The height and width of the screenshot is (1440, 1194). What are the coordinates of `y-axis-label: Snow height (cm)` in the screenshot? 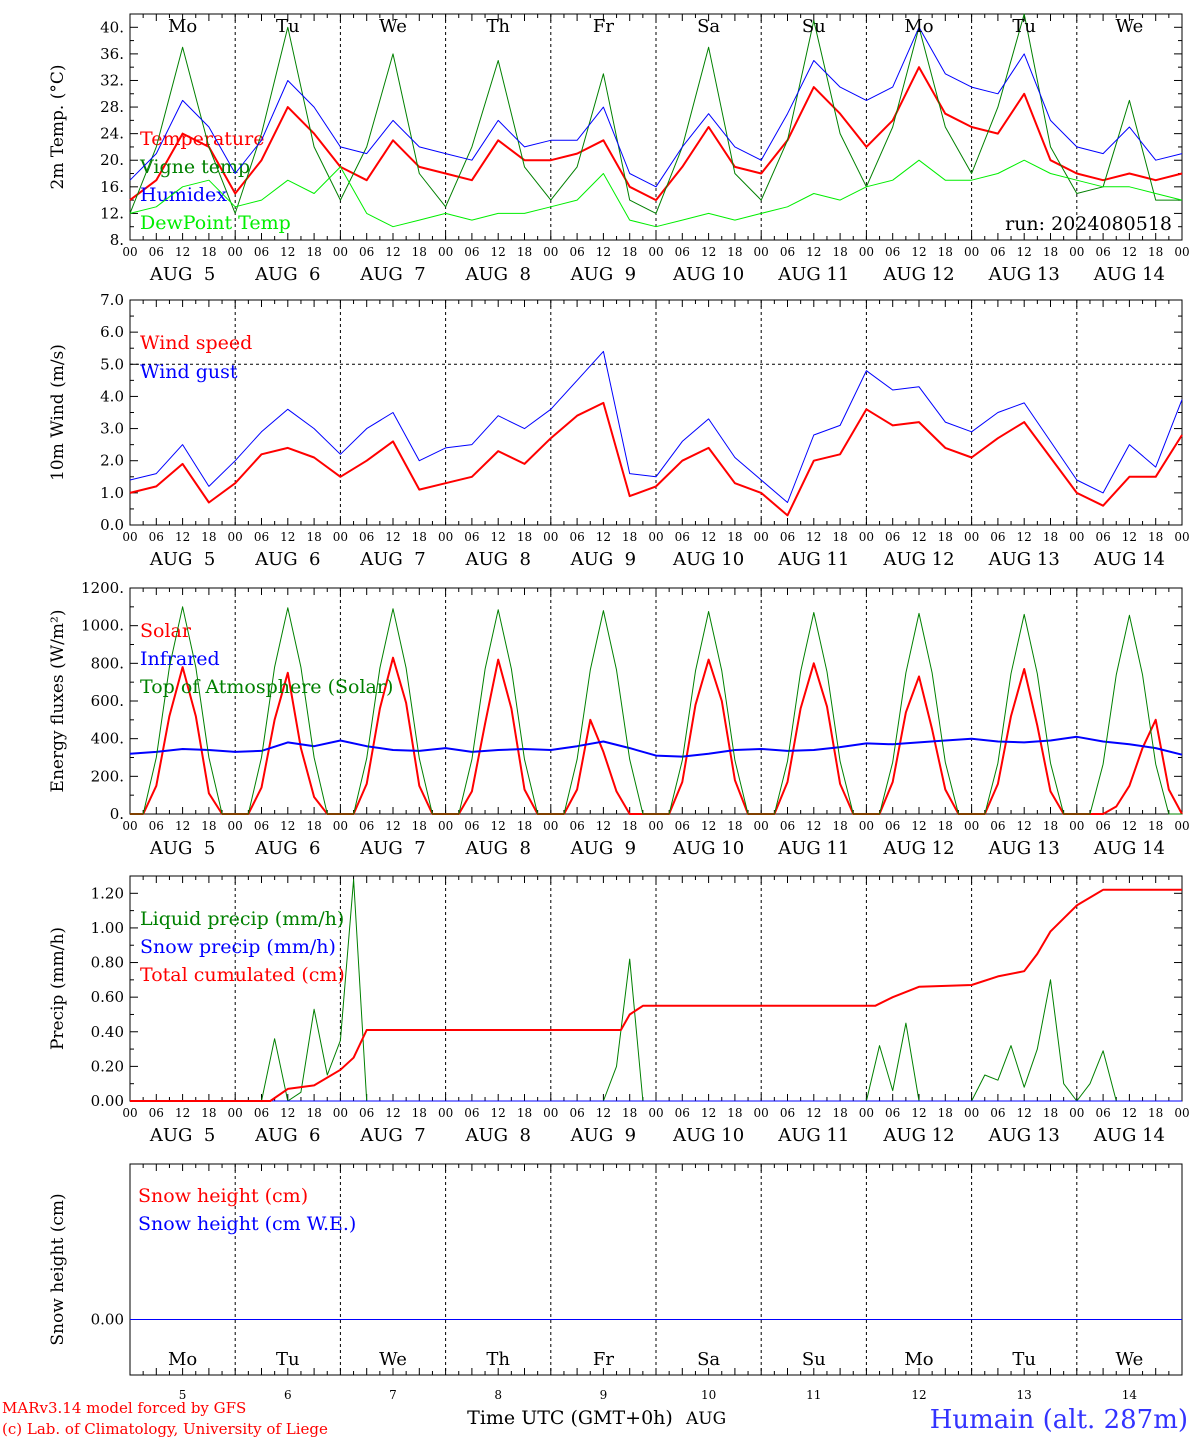 It's located at (58, 1269).